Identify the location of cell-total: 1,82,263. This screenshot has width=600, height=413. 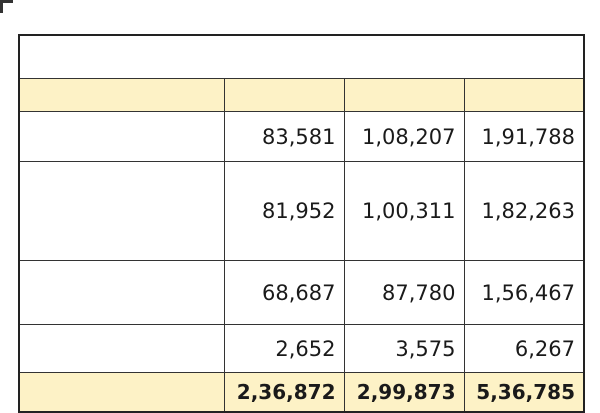
(524, 211).